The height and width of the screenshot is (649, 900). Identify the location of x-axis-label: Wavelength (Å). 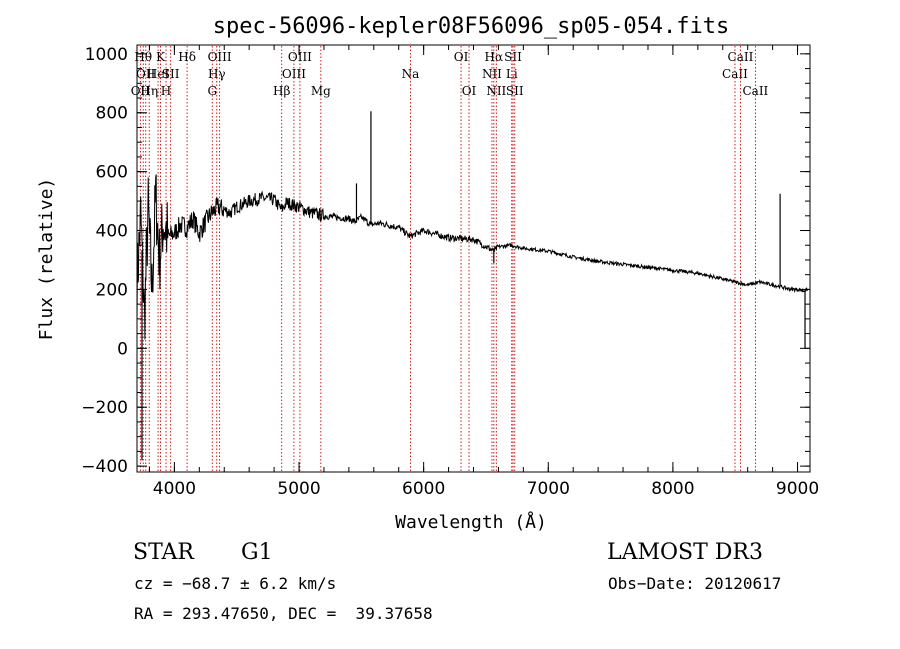
(471, 522).